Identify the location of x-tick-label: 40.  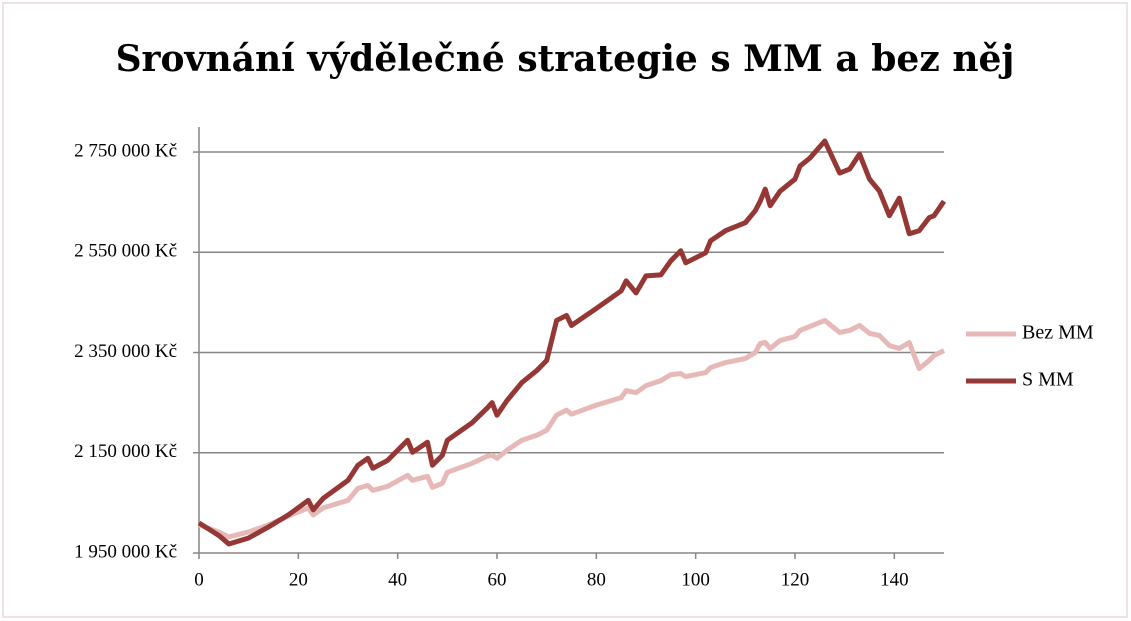
(397, 579).